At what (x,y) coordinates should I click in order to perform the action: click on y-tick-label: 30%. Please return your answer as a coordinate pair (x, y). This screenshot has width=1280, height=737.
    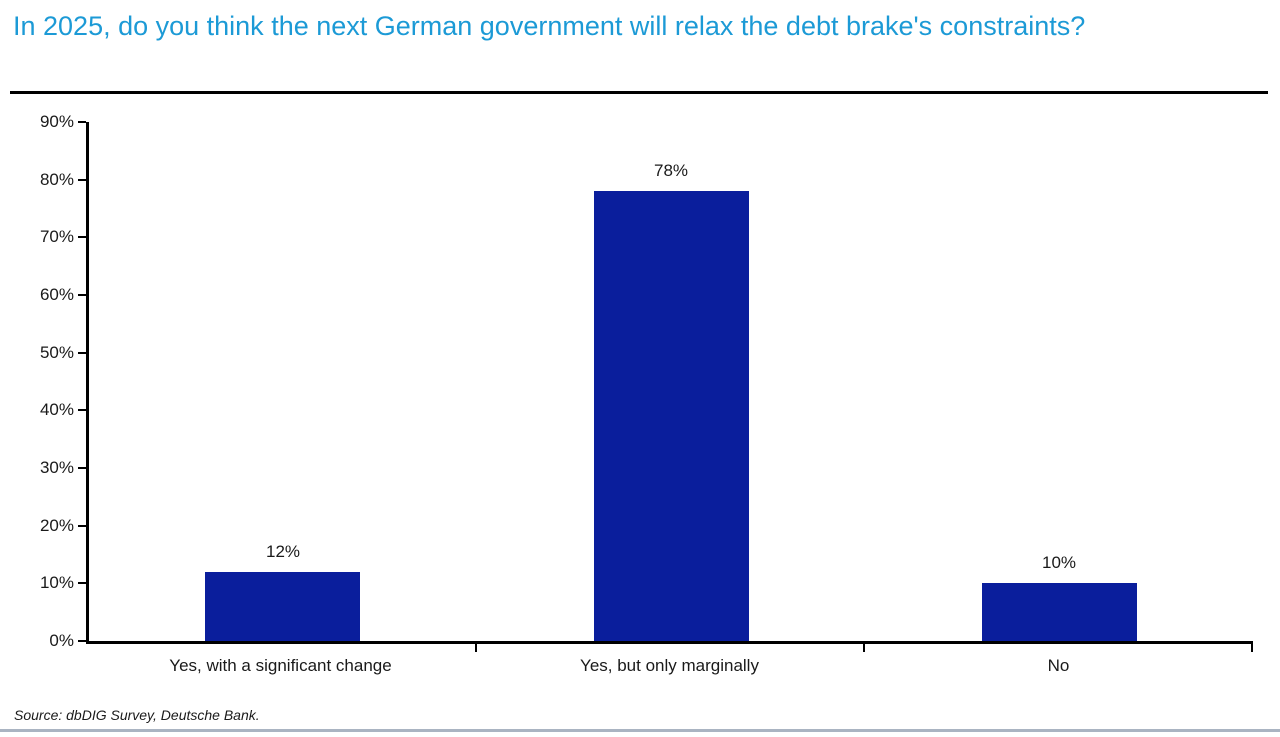
    Looking at the image, I should click on (56, 467).